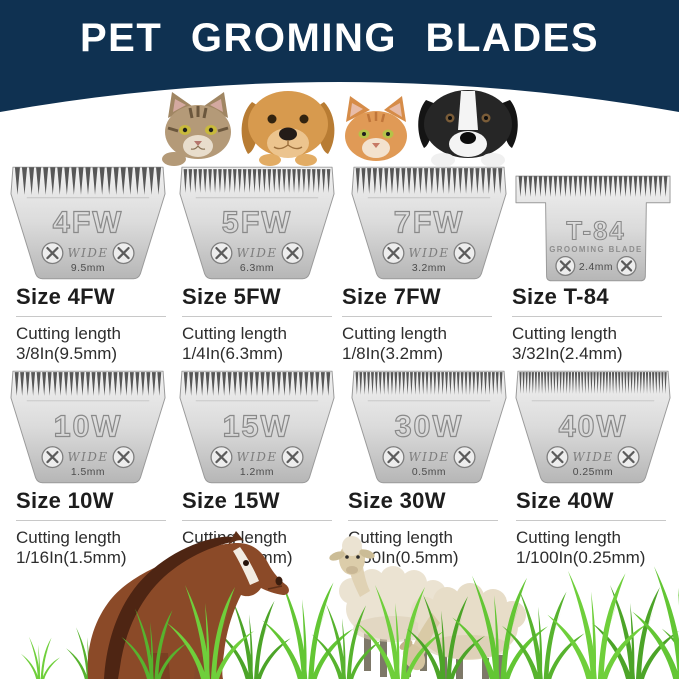 This screenshot has width=679, height=679. What do you see at coordinates (429, 472) in the screenshot?
I see `blade-thickness-engraving: 0.5mm` at bounding box center [429, 472].